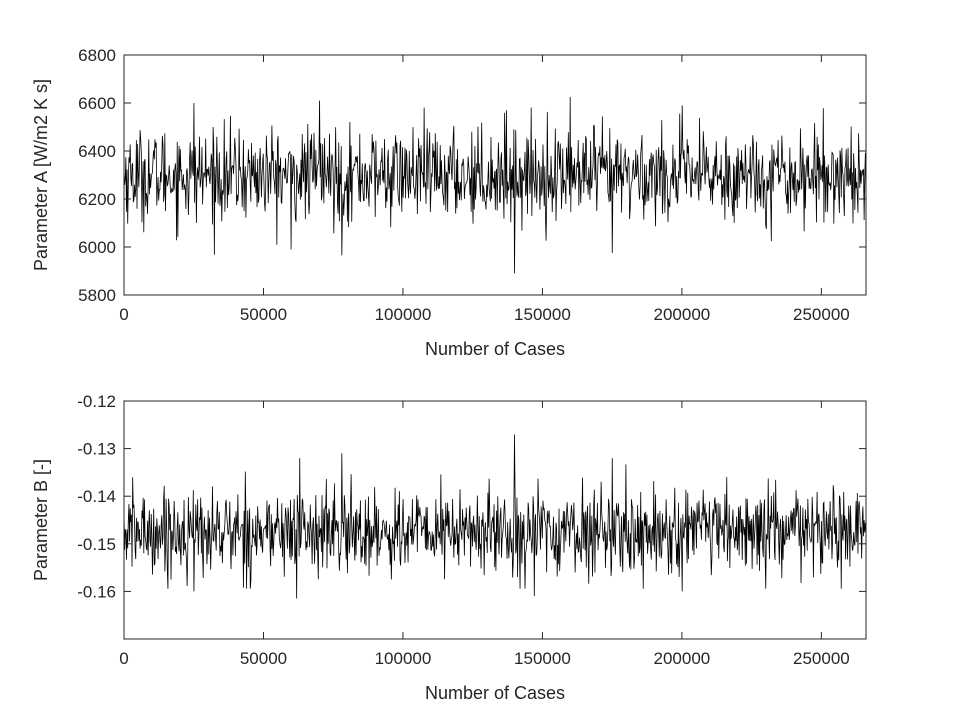  What do you see at coordinates (97, 295) in the screenshot?
I see `y-tick-label: 5800` at bounding box center [97, 295].